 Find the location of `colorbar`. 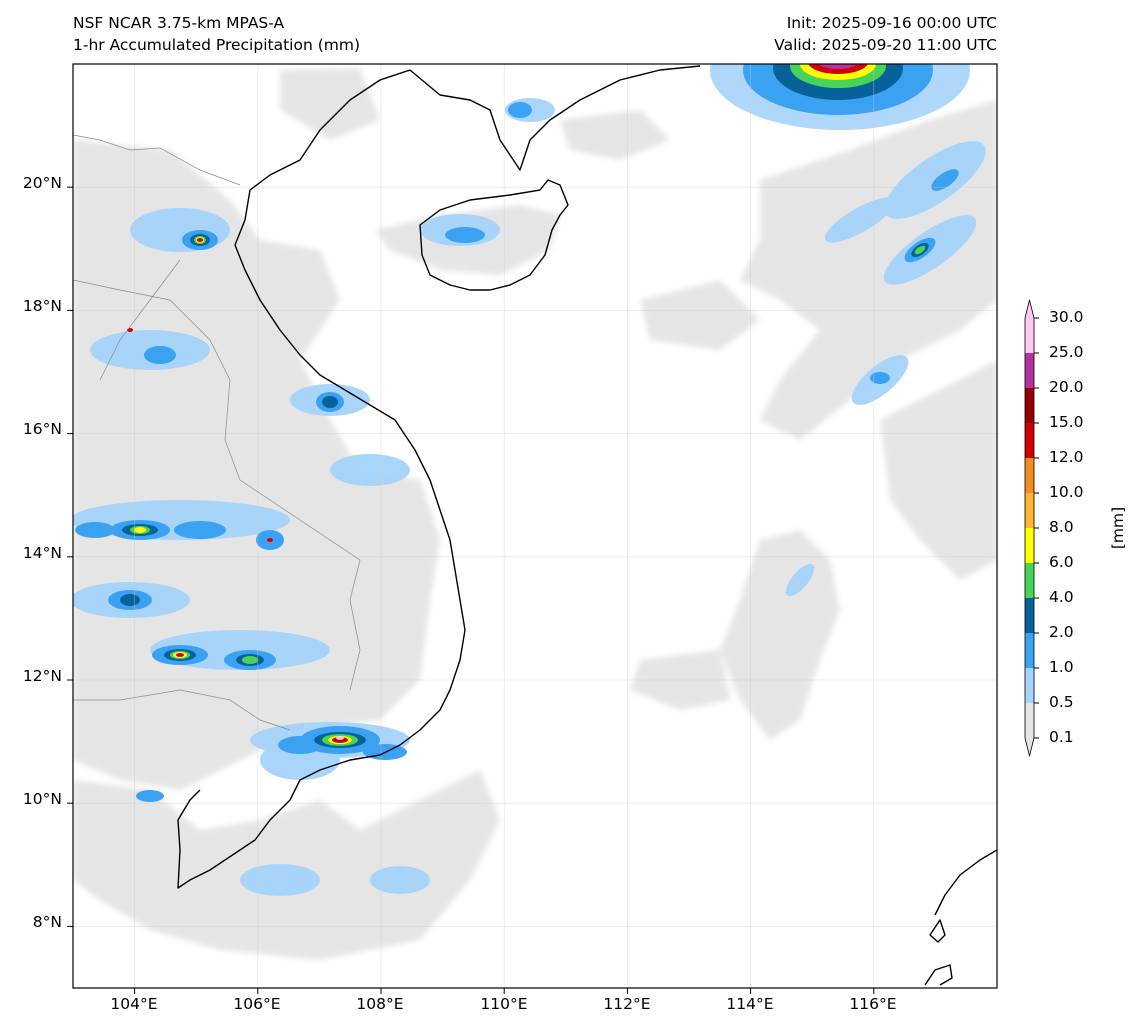

colorbar is located at coordinates (1031, 528).